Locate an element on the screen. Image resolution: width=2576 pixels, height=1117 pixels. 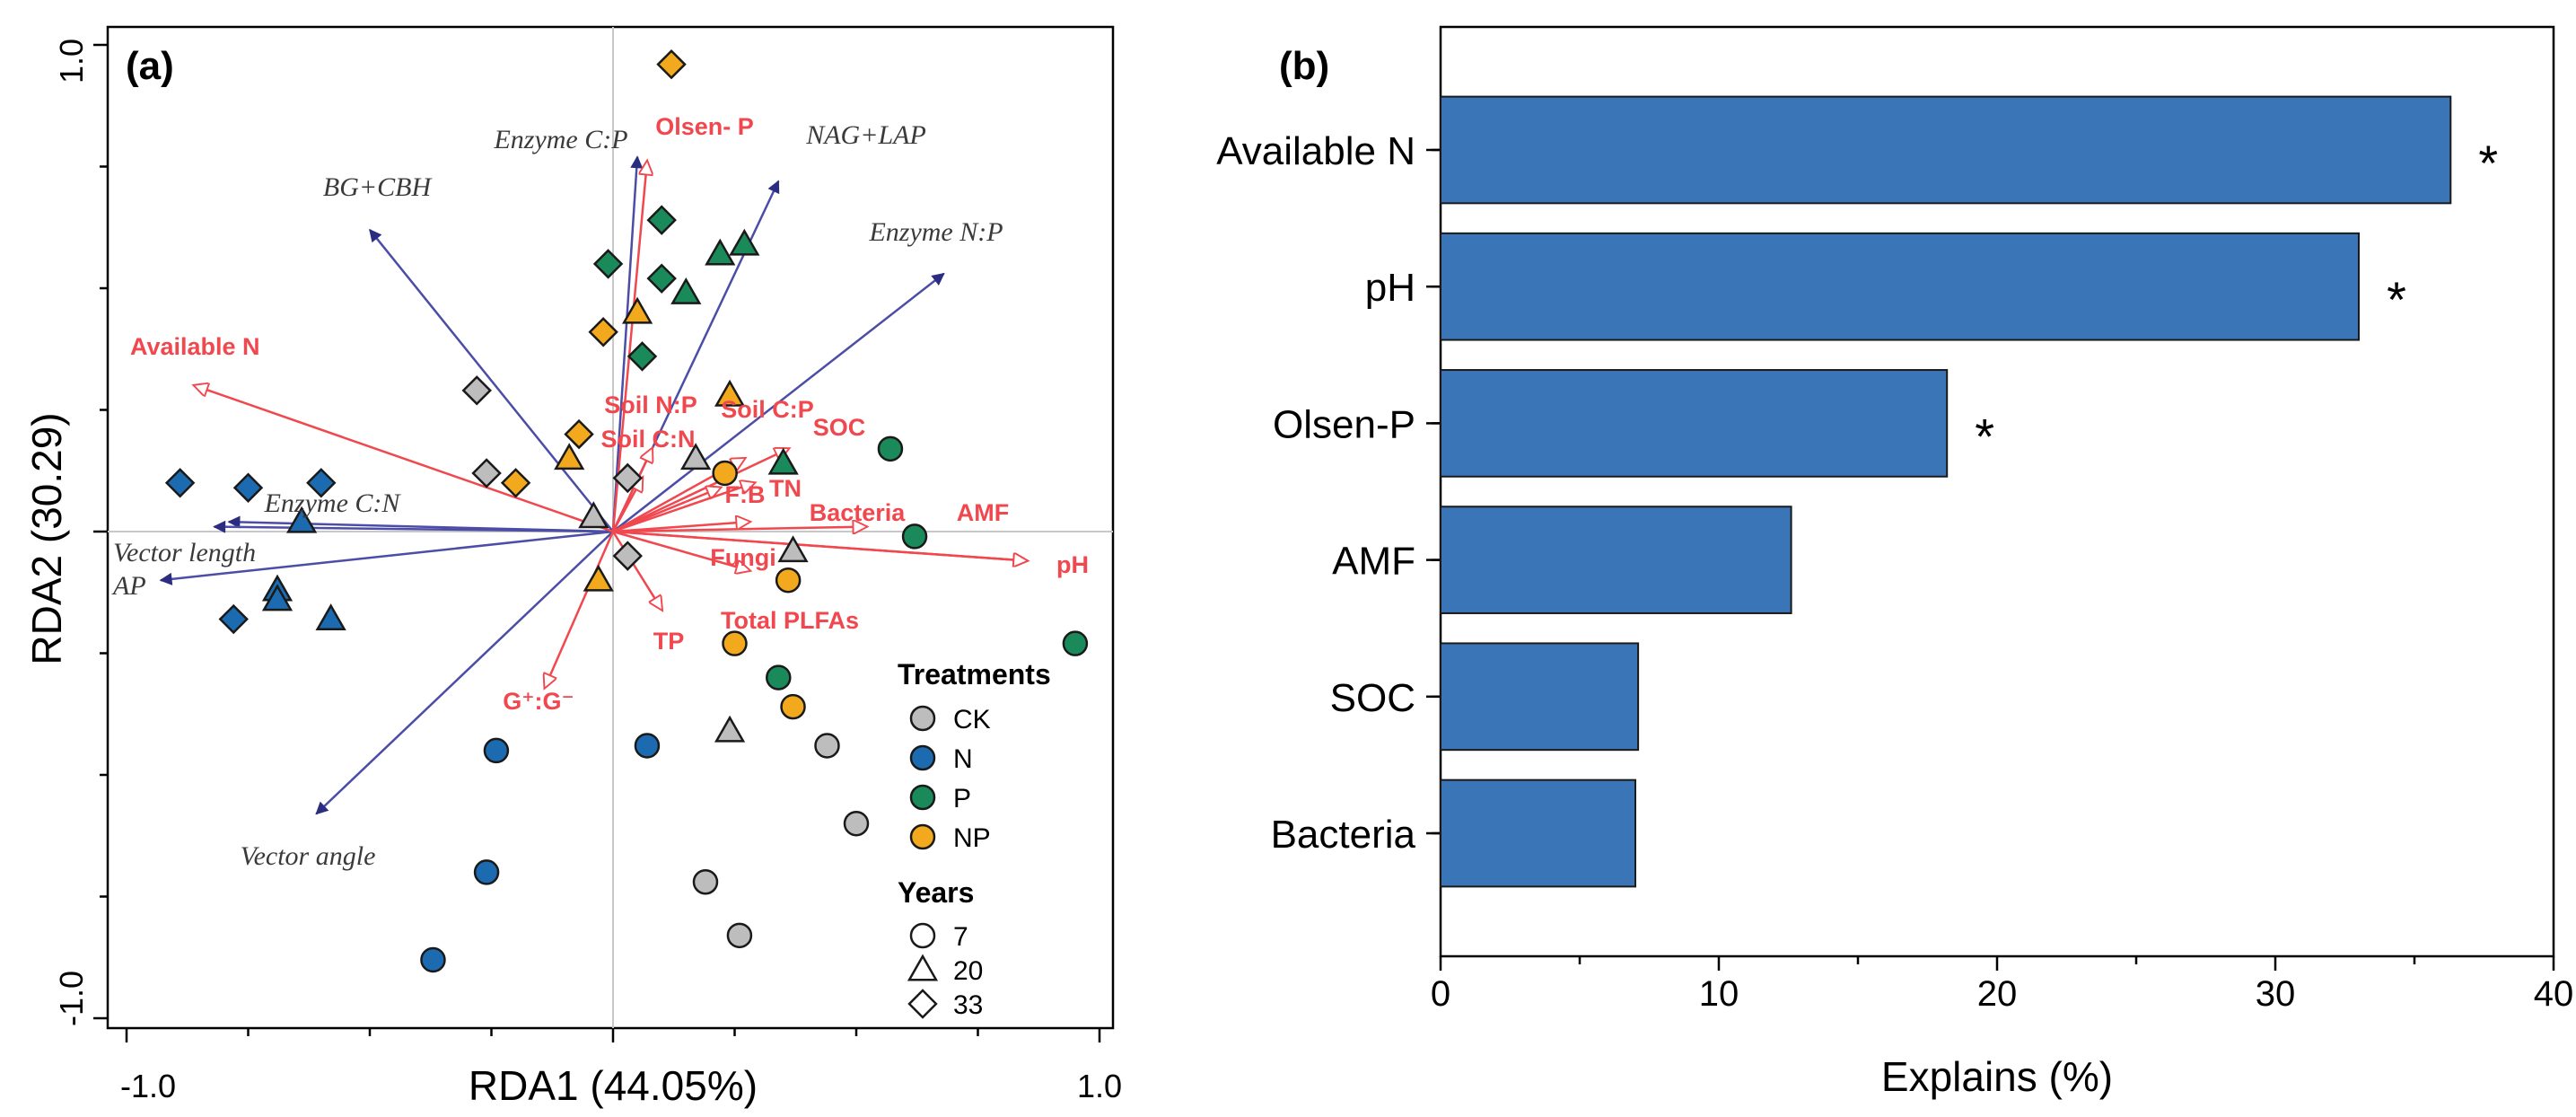
x-tick-label-20: 20 is located at coordinates (1998, 994).